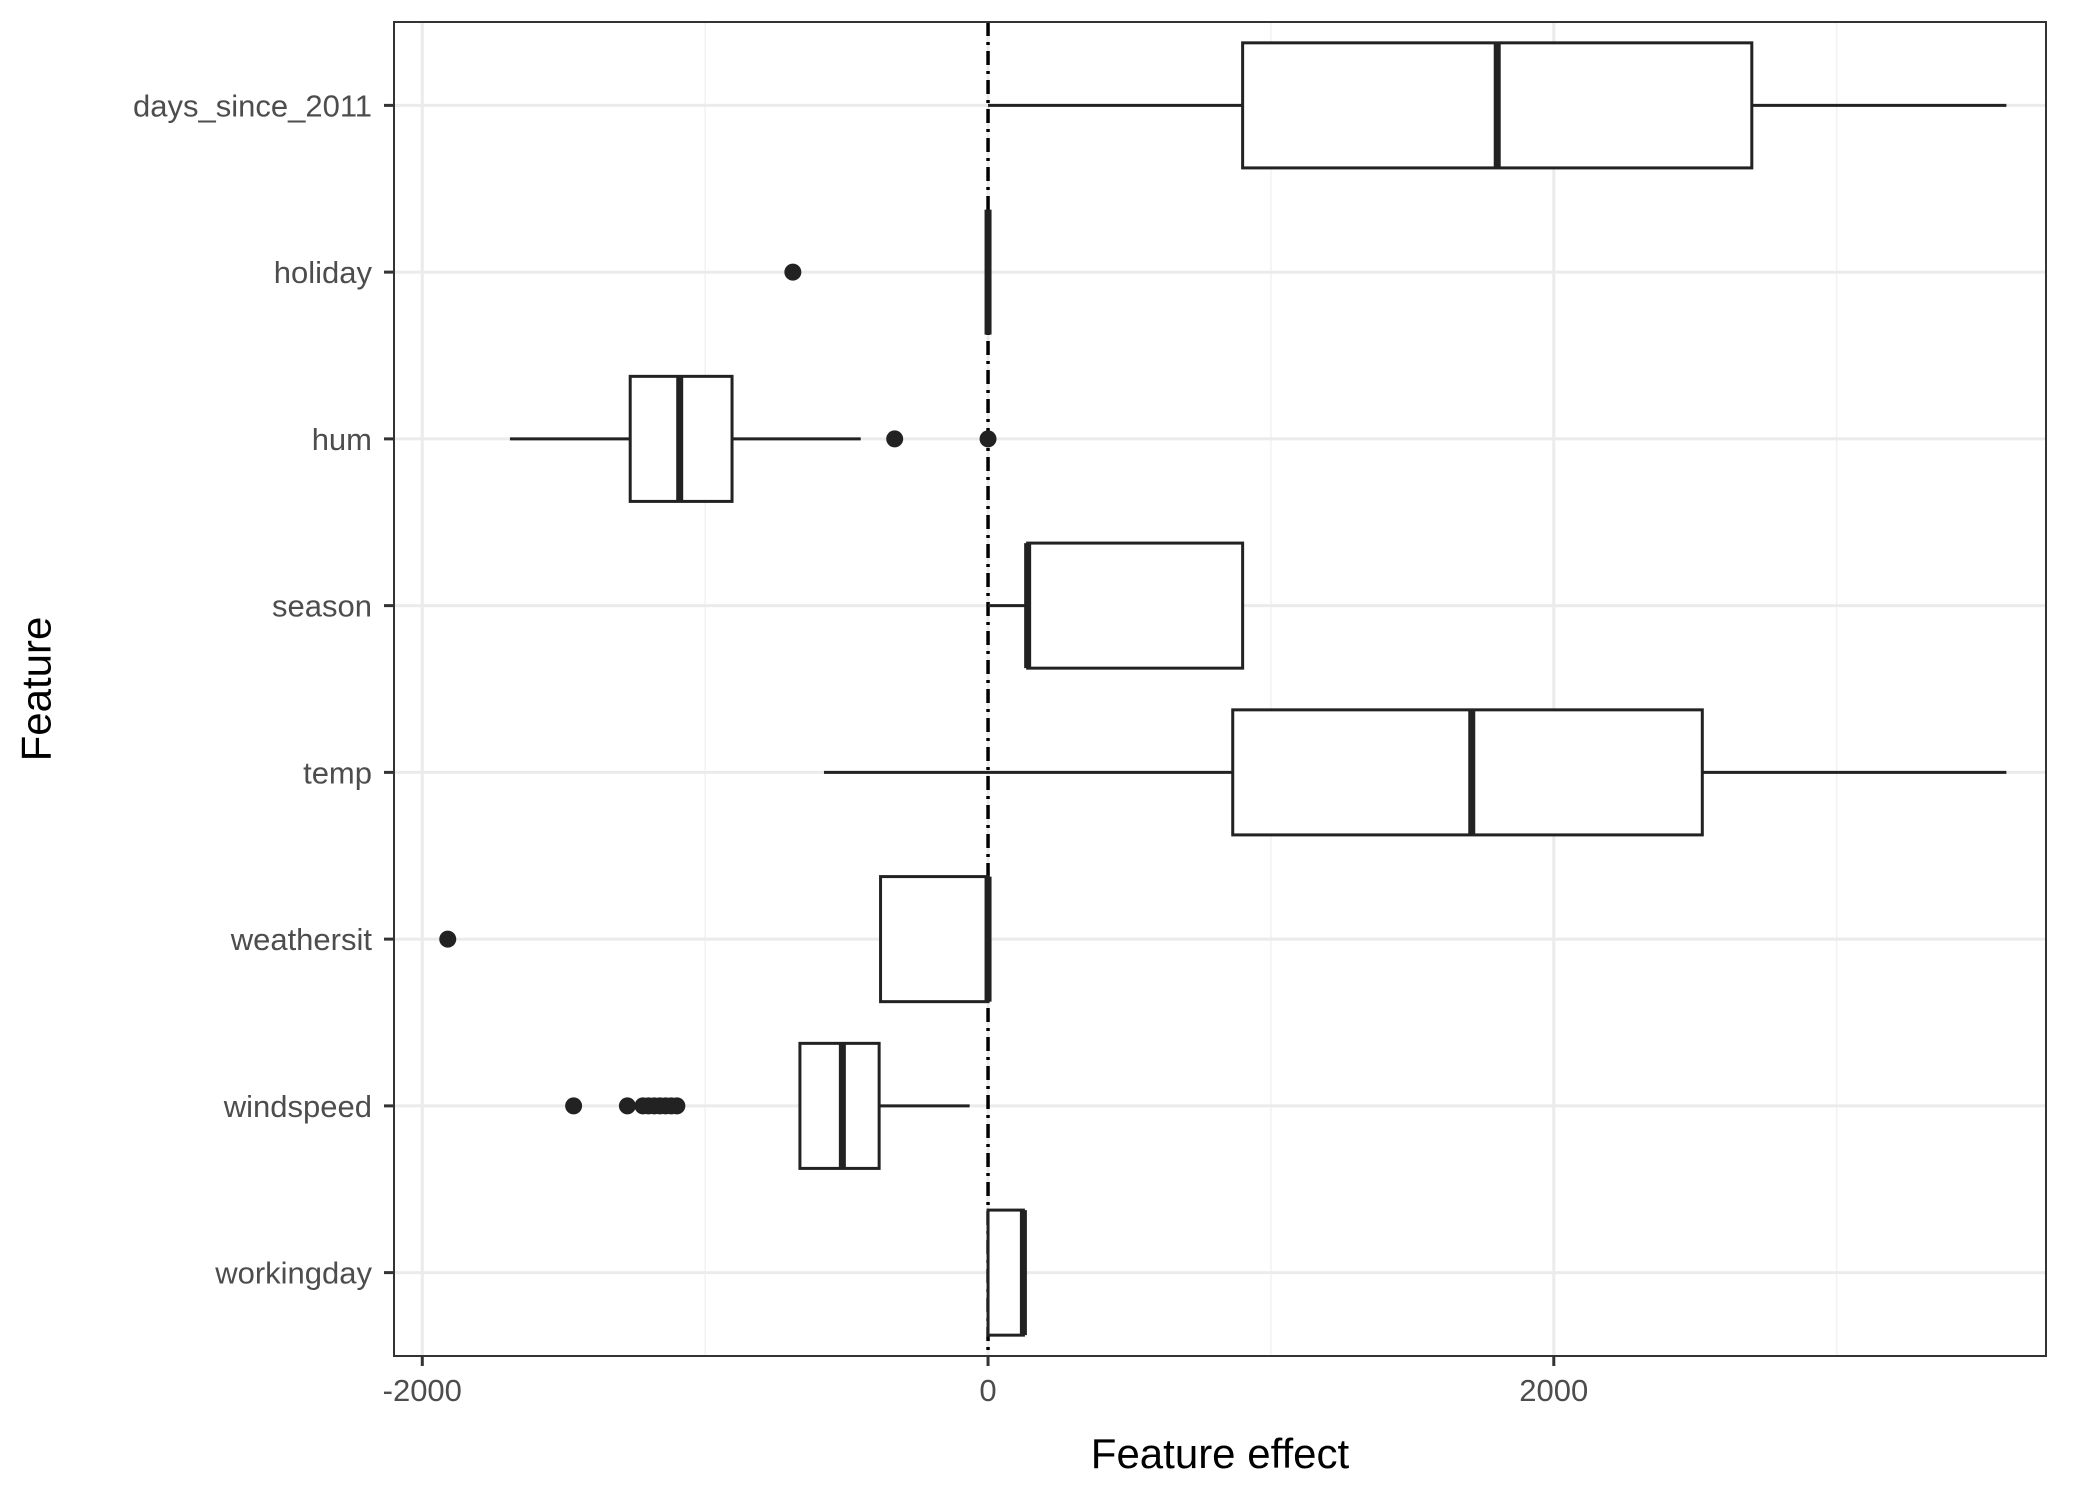 This screenshot has width=2100, height=1505. I want to click on y-tick-label: temp, so click(337, 772).